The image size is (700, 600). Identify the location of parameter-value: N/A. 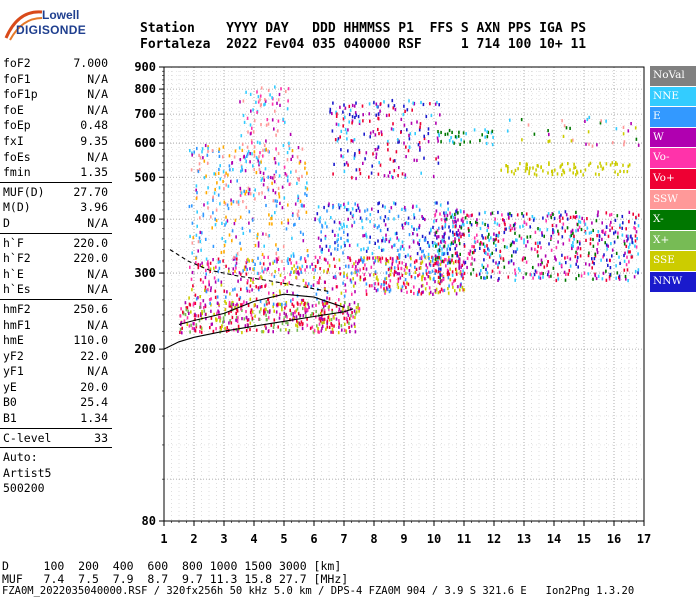
(97, 94).